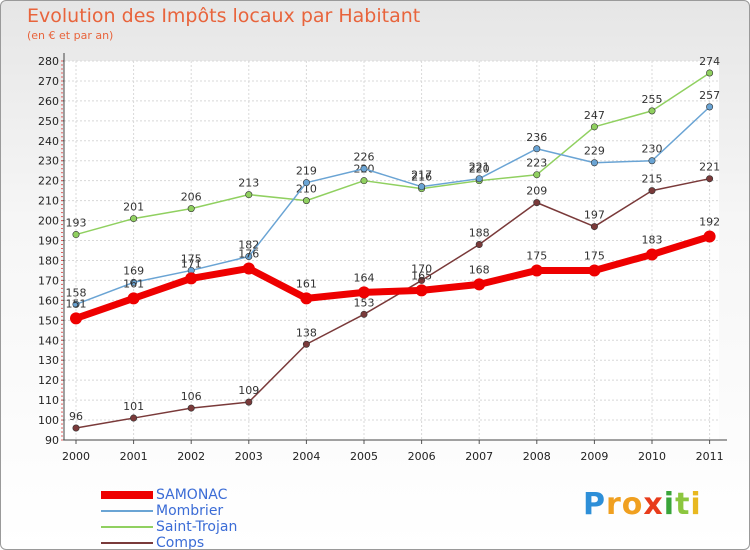 The height and width of the screenshot is (550, 750). Describe the element at coordinates (683, 504) in the screenshot. I see `logo-letter: t` at that location.